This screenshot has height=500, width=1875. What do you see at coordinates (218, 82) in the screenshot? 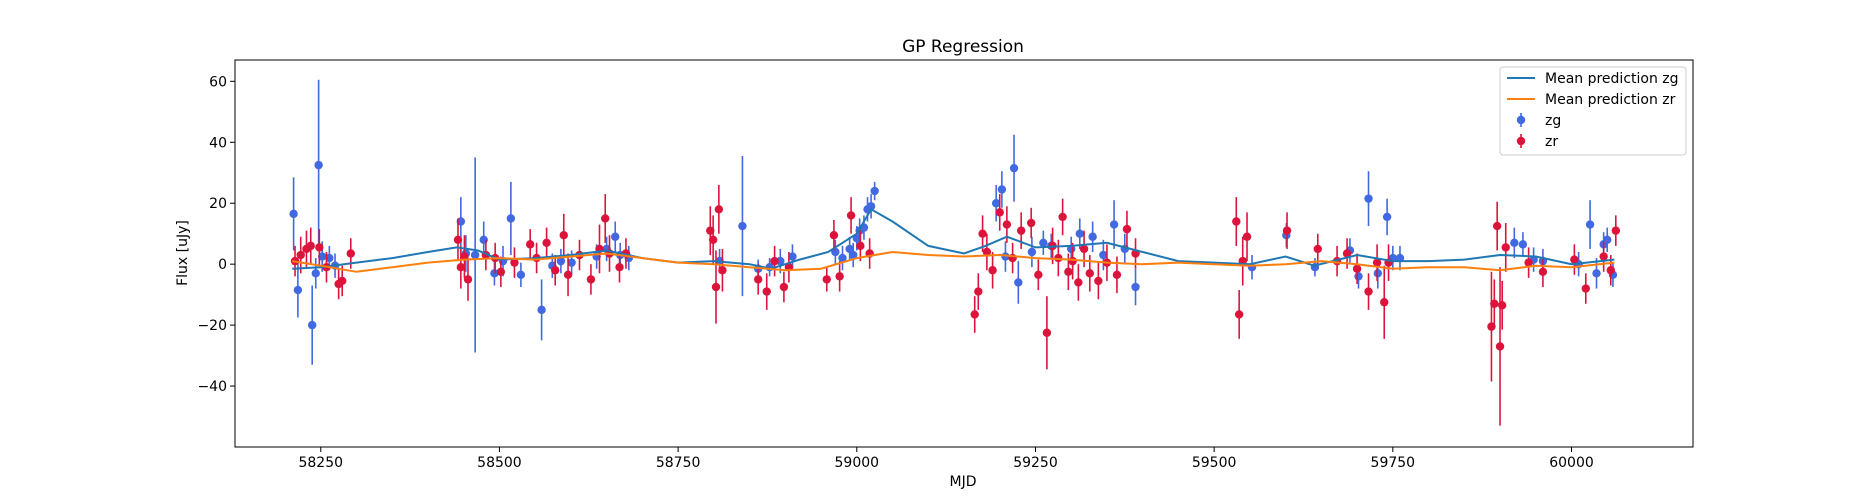
I see `y-tick-label: 60` at bounding box center [218, 82].